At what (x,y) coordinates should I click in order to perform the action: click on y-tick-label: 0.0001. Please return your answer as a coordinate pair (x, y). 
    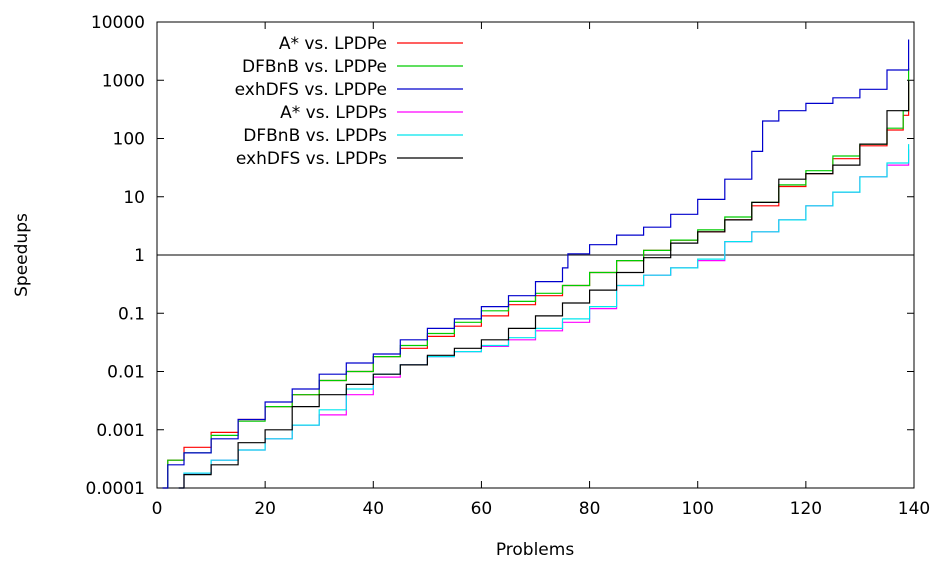
    Looking at the image, I should click on (115, 489).